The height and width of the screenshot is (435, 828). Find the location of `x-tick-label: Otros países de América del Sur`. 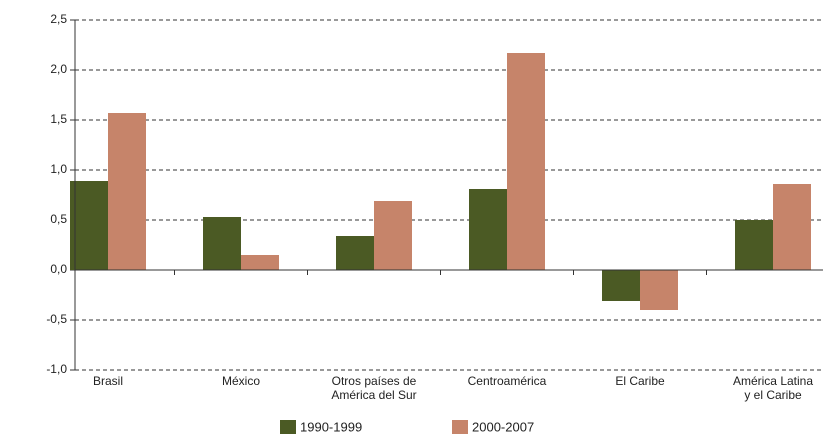

x-tick-label: Otros países de América del Sur is located at coordinates (374, 388).